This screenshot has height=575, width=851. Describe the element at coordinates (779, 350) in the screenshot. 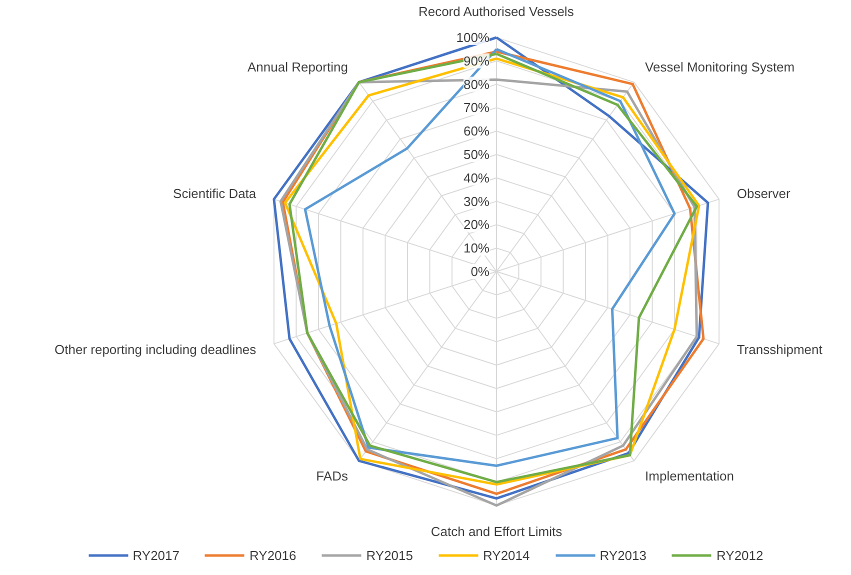

I see `spoke-label: Transshipment` at that location.